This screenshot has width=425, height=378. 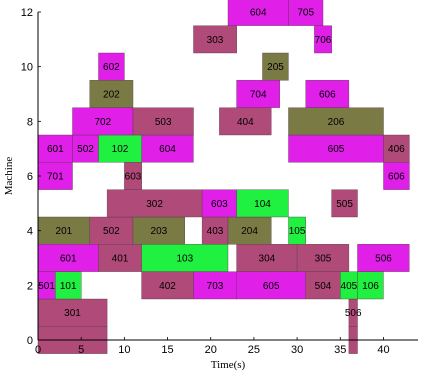 I want to click on x-axis-label: Time(s), so click(x=228, y=365).